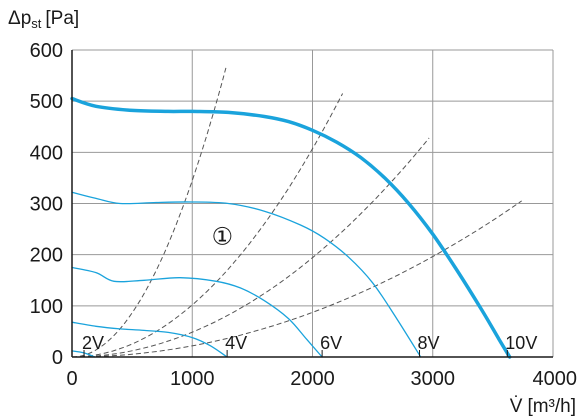 This screenshot has height=420, width=581. Describe the element at coordinates (555, 379) in the screenshot. I see `x-tick-label: 4000` at that location.